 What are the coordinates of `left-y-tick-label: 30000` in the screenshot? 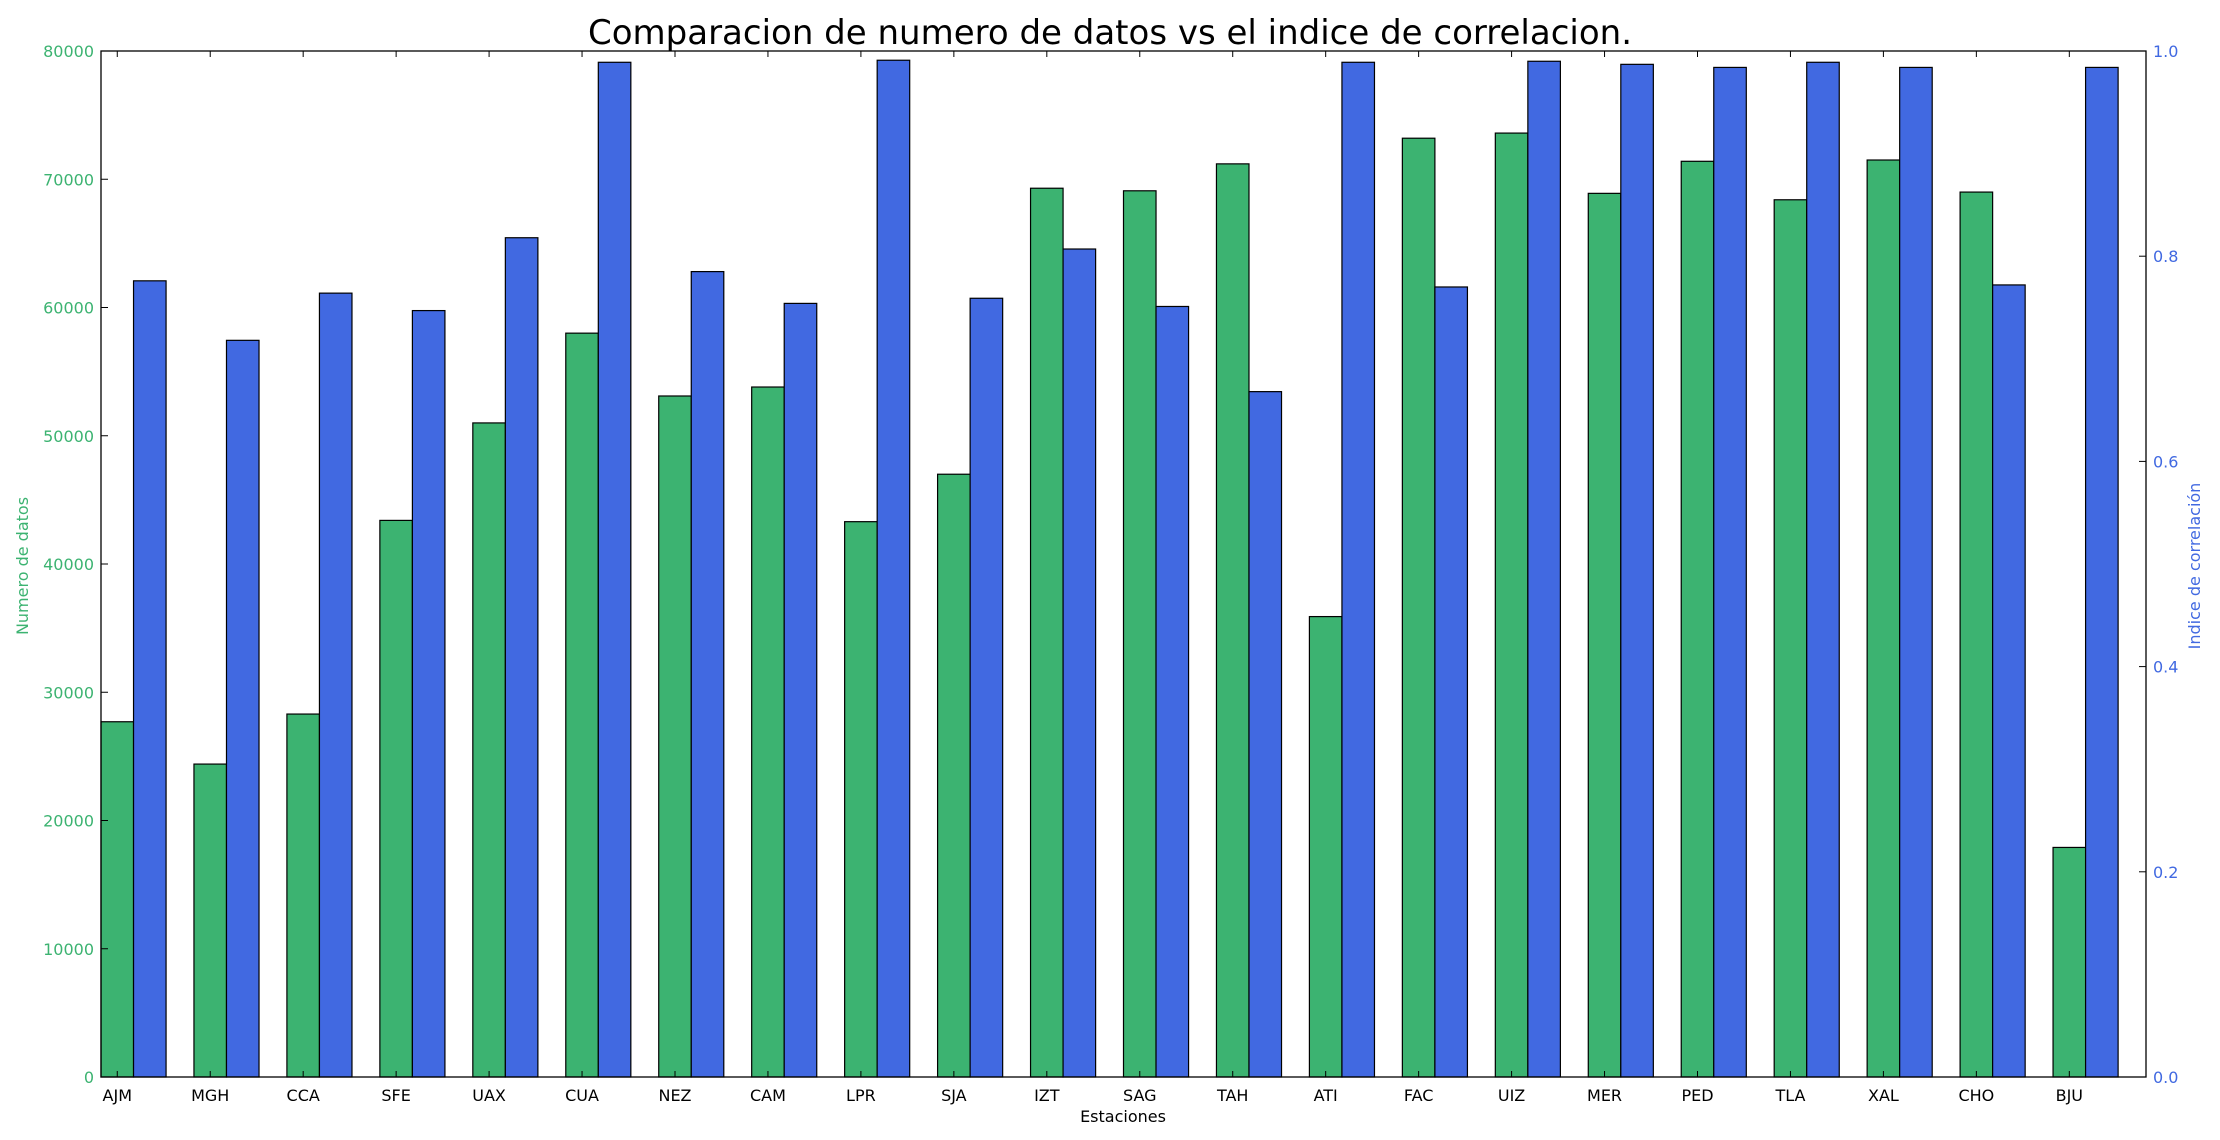 It's located at (68, 692).